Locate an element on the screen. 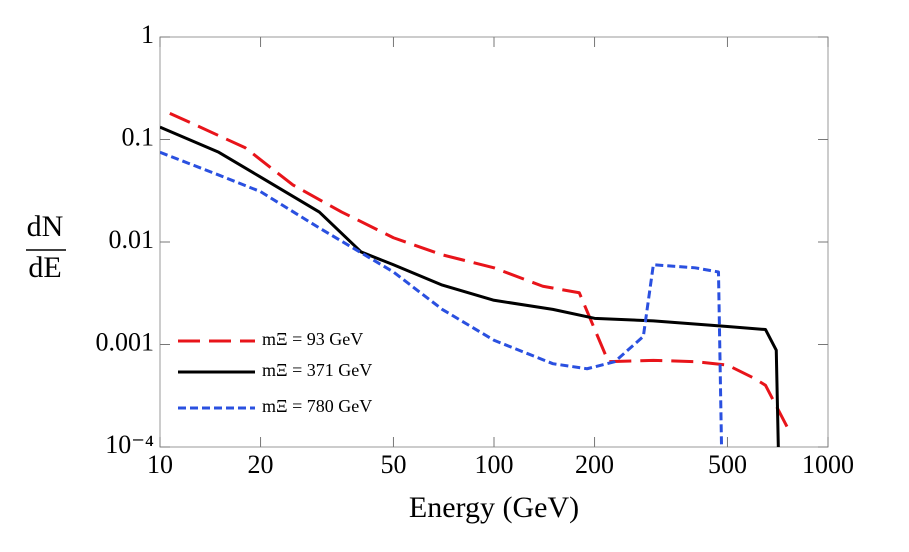 This screenshot has width=909, height=552. y-tick-label: 0.1 is located at coordinates (138, 136).